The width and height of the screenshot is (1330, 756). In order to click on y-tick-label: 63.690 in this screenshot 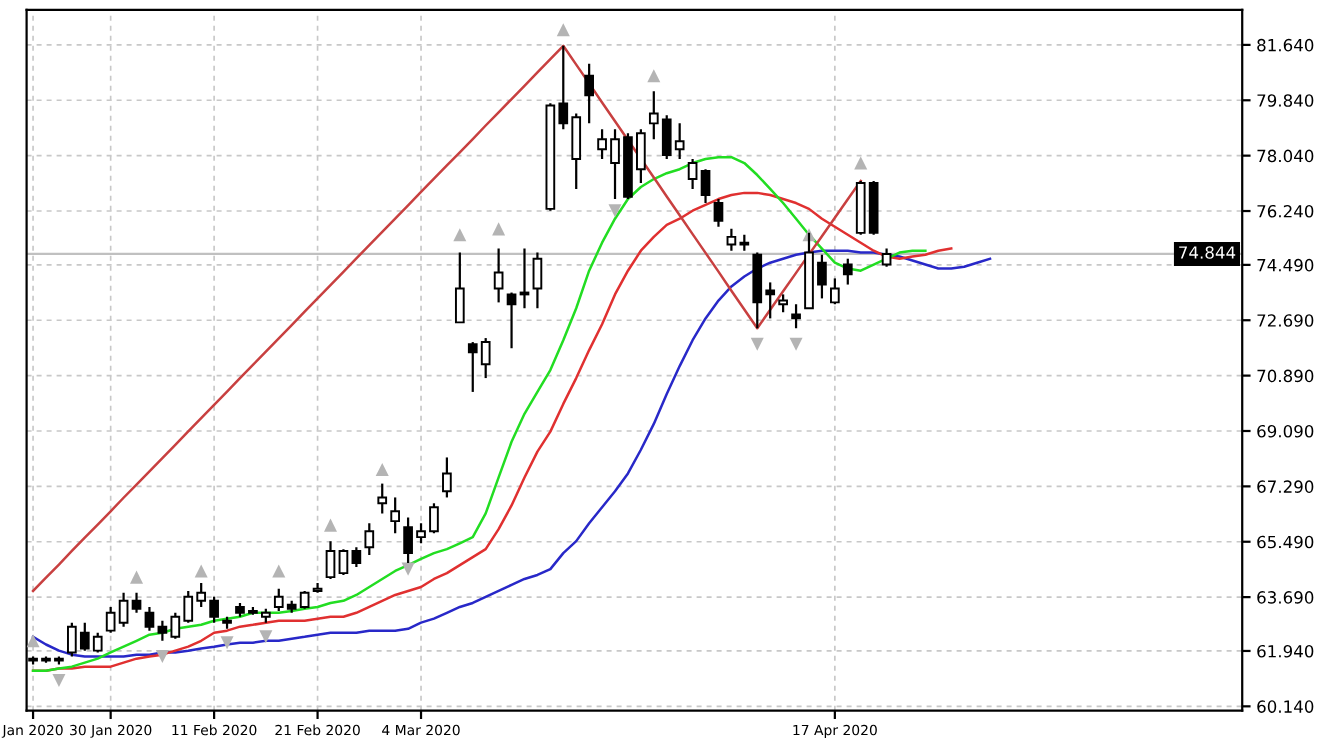, I will do `click(1285, 597)`.